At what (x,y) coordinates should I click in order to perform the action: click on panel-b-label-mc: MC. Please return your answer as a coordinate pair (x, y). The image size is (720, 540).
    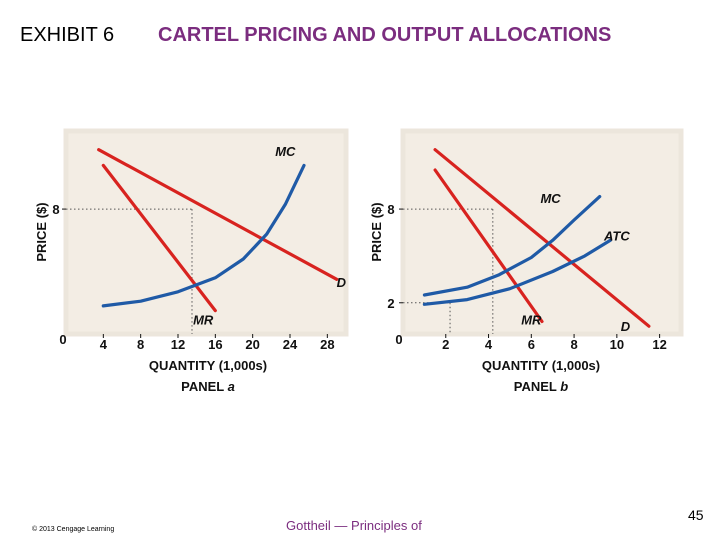
    Looking at the image, I should click on (550, 198).